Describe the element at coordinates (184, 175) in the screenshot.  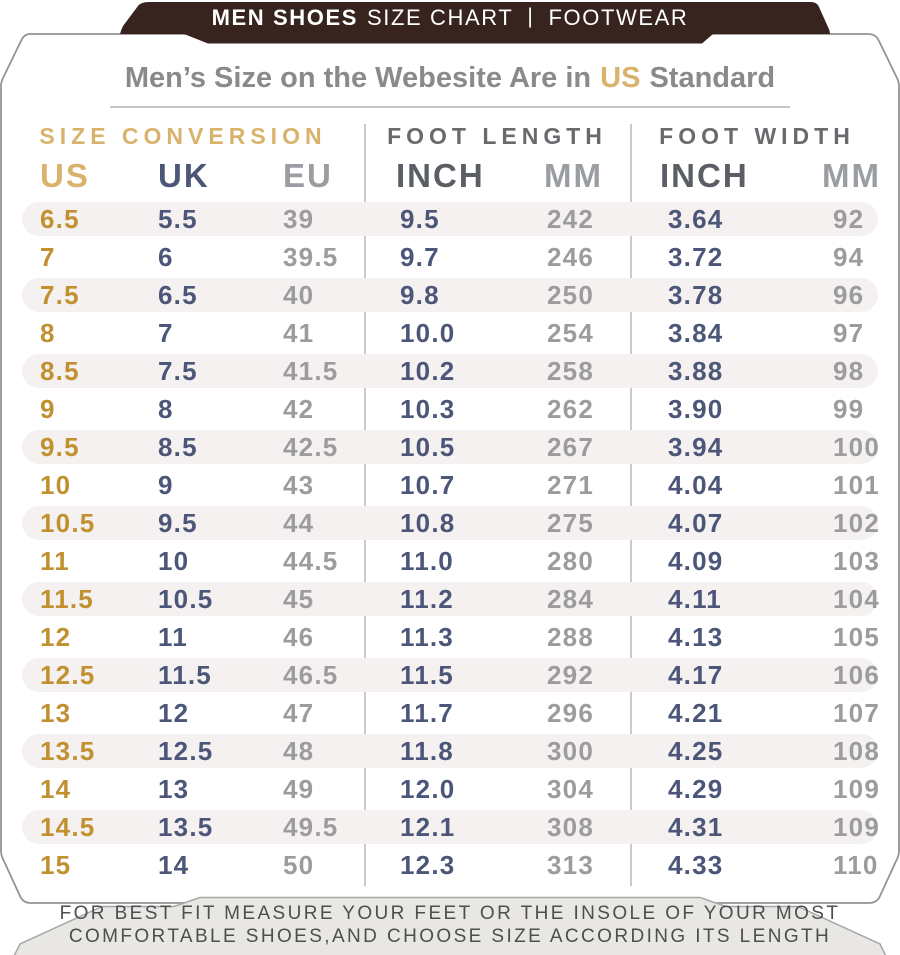
I see `column-header-uk: UK` at that location.